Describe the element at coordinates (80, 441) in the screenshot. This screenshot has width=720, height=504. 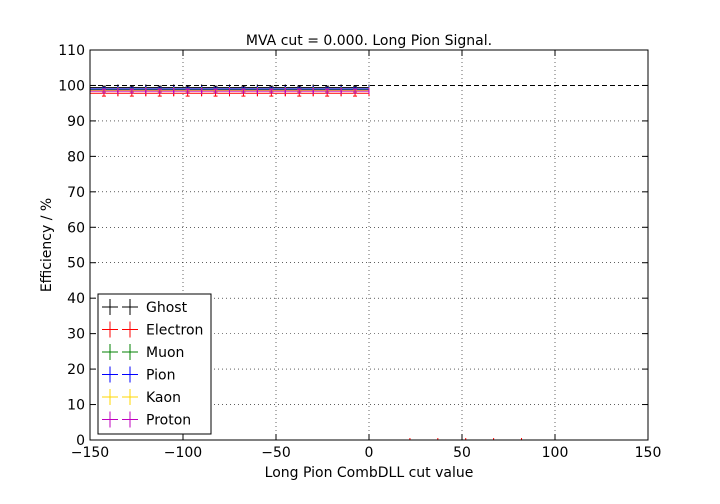
I see `y-tick-label: 0` at that location.